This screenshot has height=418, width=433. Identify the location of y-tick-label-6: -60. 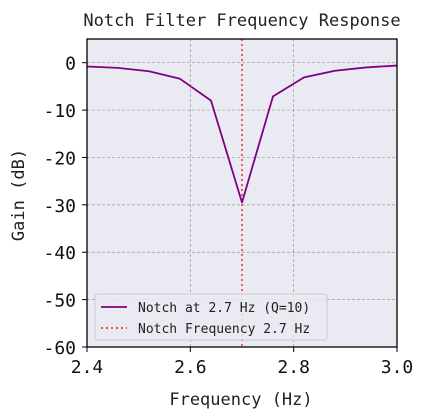
(59, 348).